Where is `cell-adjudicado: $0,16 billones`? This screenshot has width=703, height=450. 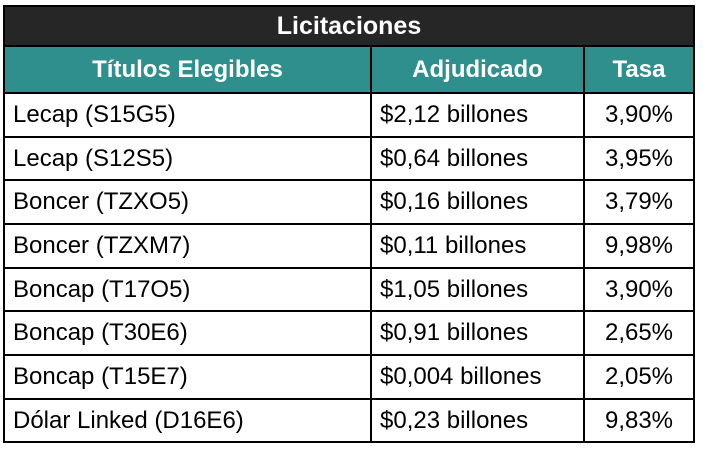
cell-adjudicado: $0,16 billones is located at coordinates (478, 203).